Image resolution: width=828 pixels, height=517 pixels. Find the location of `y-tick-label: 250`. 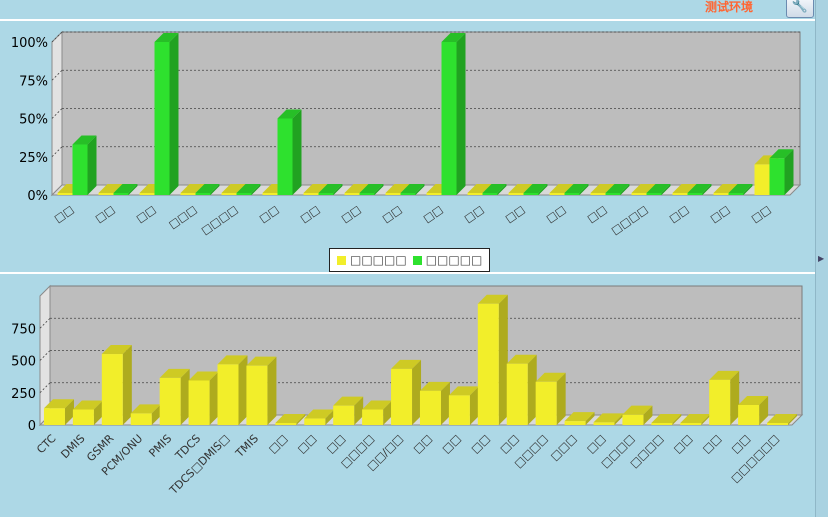

y-tick-label: 250 is located at coordinates (23, 394).